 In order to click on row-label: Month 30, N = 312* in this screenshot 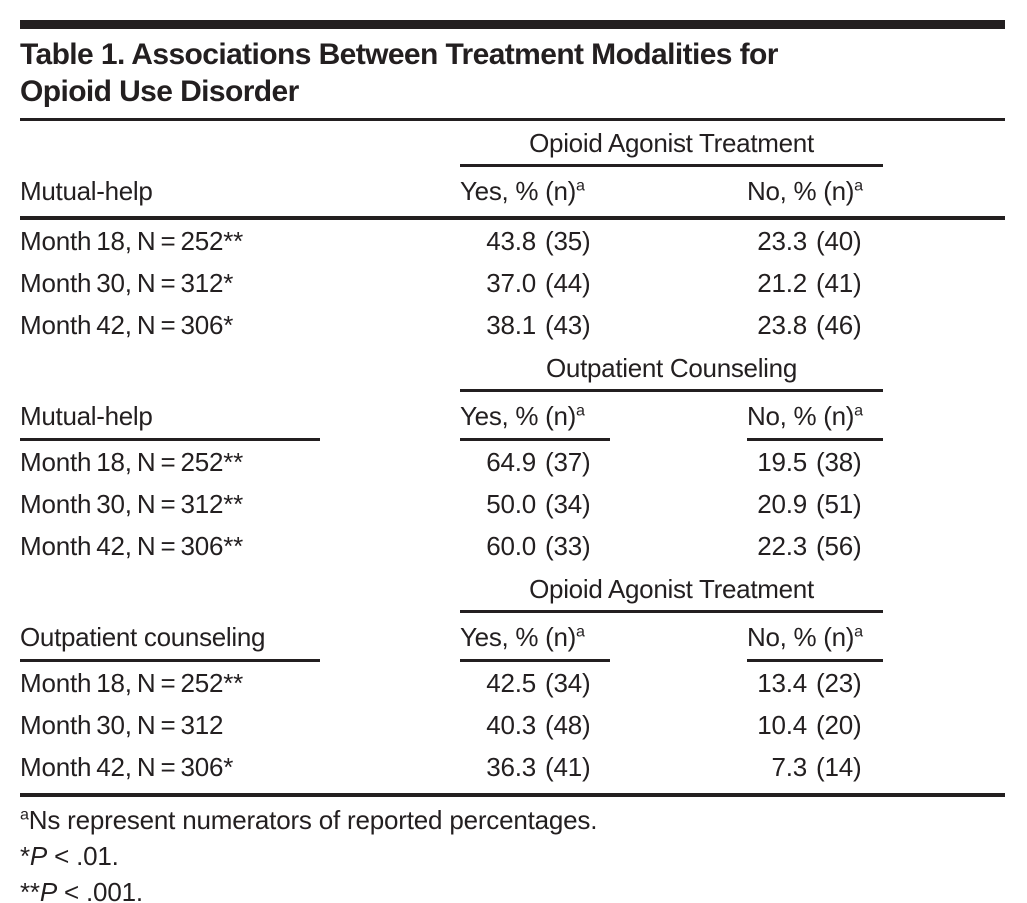, I will do `click(240, 283)`.